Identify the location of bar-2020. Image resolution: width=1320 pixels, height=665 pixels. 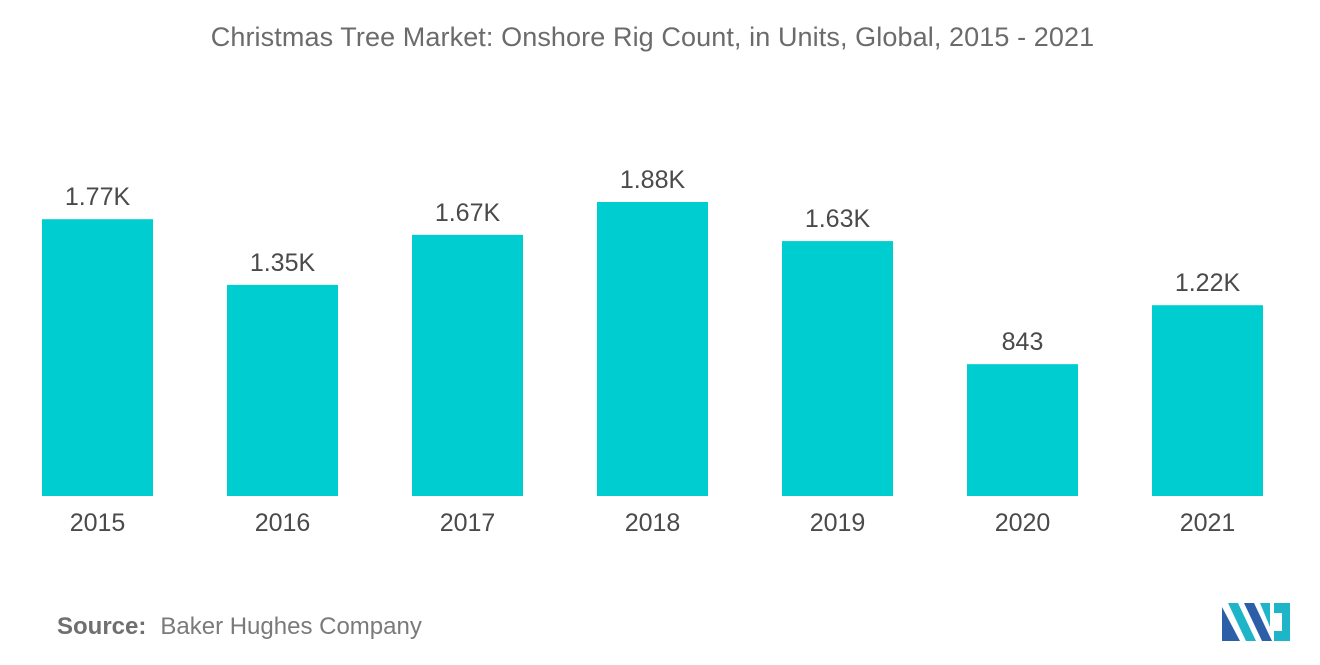
(1022, 430).